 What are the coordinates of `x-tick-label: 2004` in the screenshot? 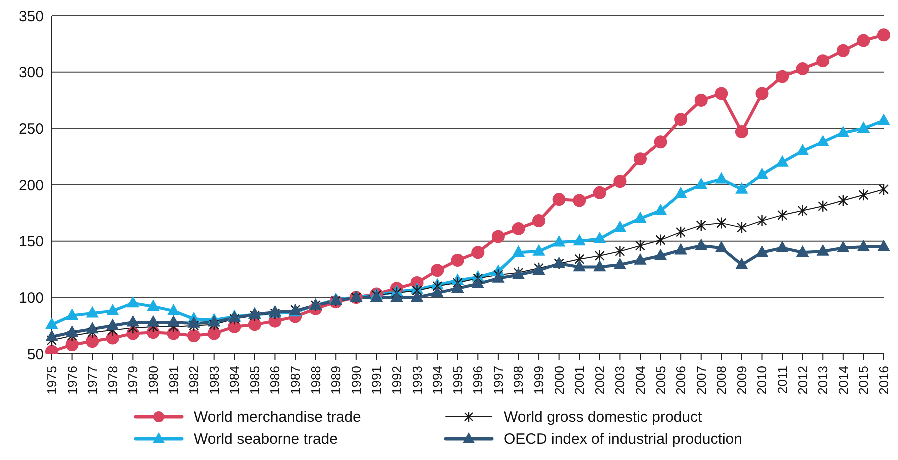 It's located at (640, 380).